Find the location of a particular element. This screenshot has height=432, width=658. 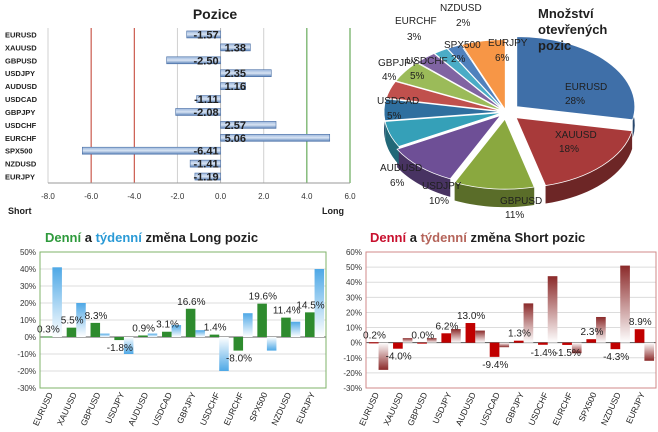

chart-title-line: Množství is located at coordinates (566, 13).